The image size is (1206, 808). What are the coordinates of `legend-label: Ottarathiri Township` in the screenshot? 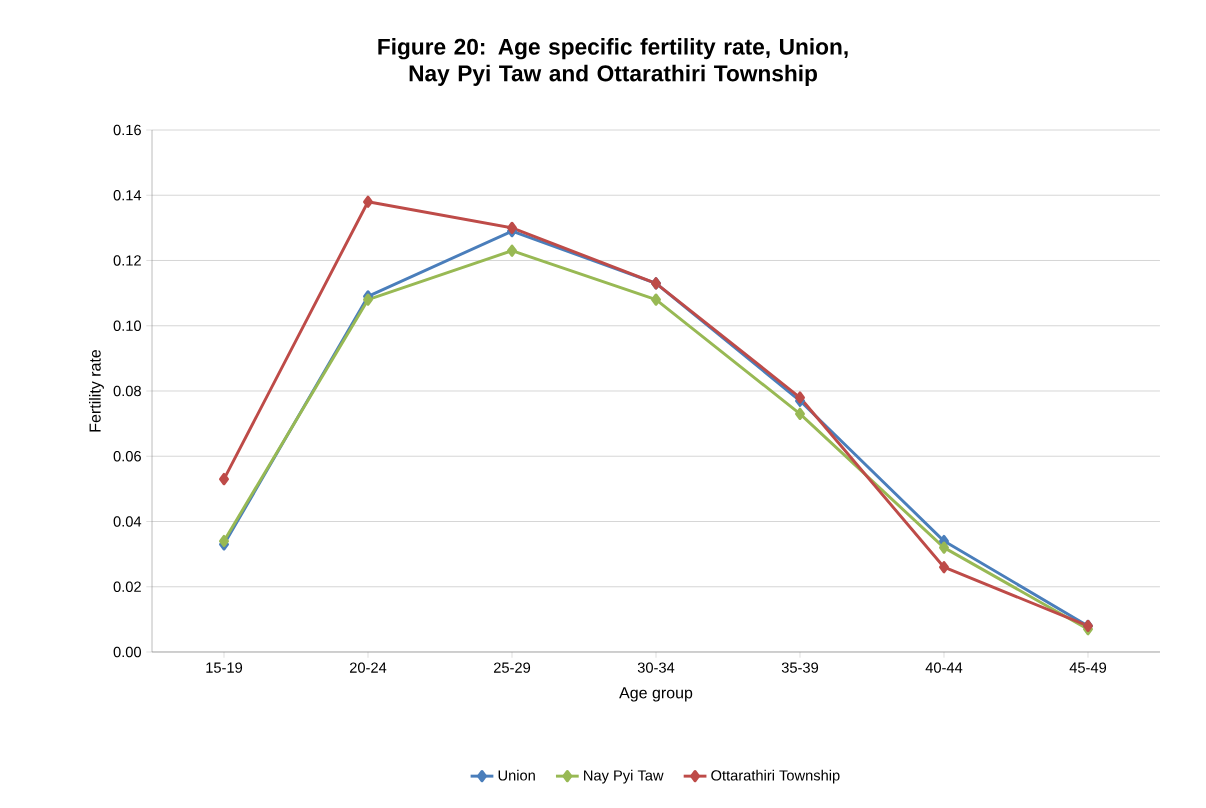 It's located at (775, 776).